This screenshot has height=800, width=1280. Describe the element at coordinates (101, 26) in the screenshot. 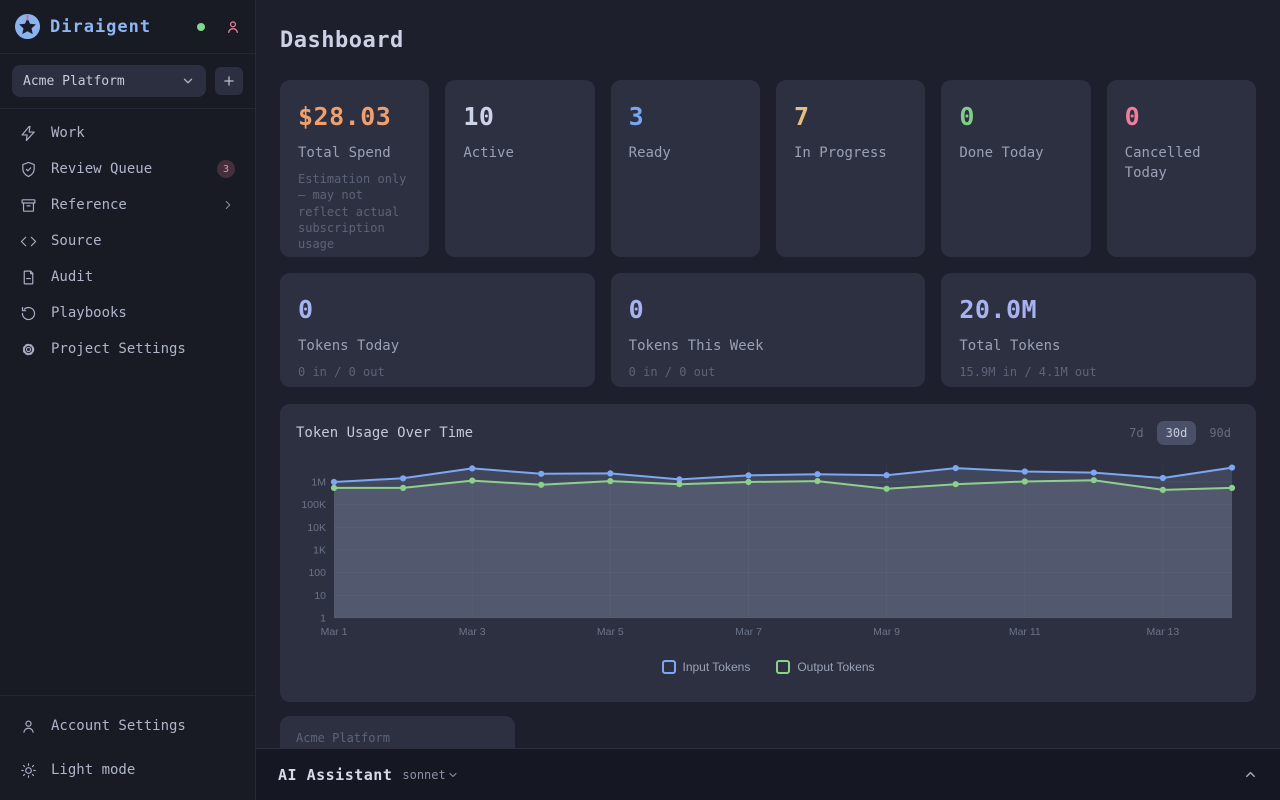

I see `brand-name: Diraigent` at that location.